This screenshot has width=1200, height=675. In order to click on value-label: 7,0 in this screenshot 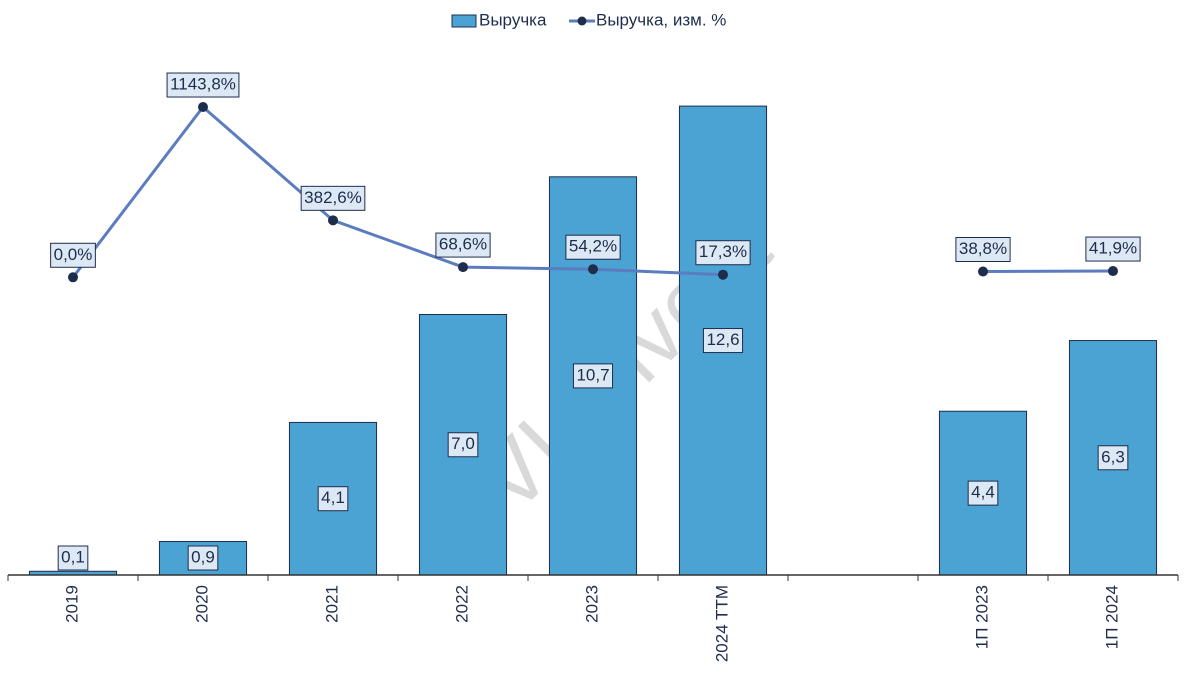, I will do `click(463, 443)`.